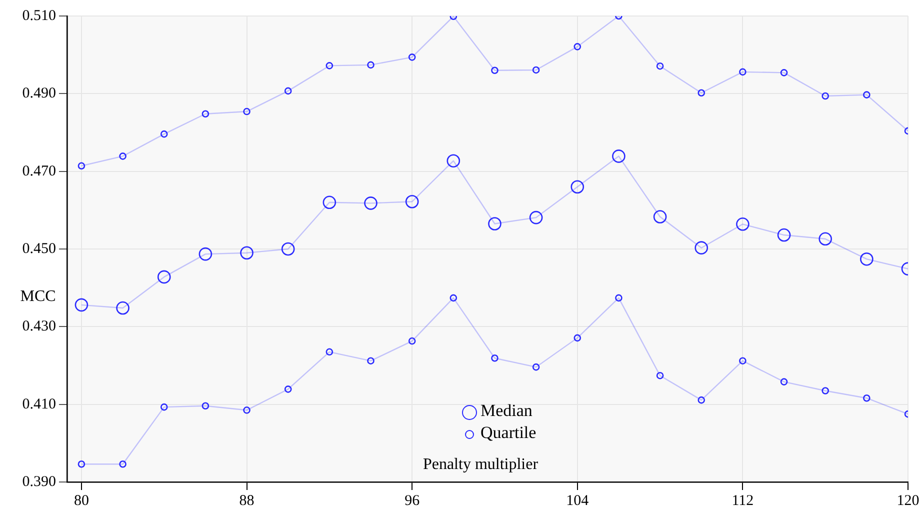  What do you see at coordinates (39, 326) in the screenshot?
I see `y-tick-label: 0.430` at bounding box center [39, 326].